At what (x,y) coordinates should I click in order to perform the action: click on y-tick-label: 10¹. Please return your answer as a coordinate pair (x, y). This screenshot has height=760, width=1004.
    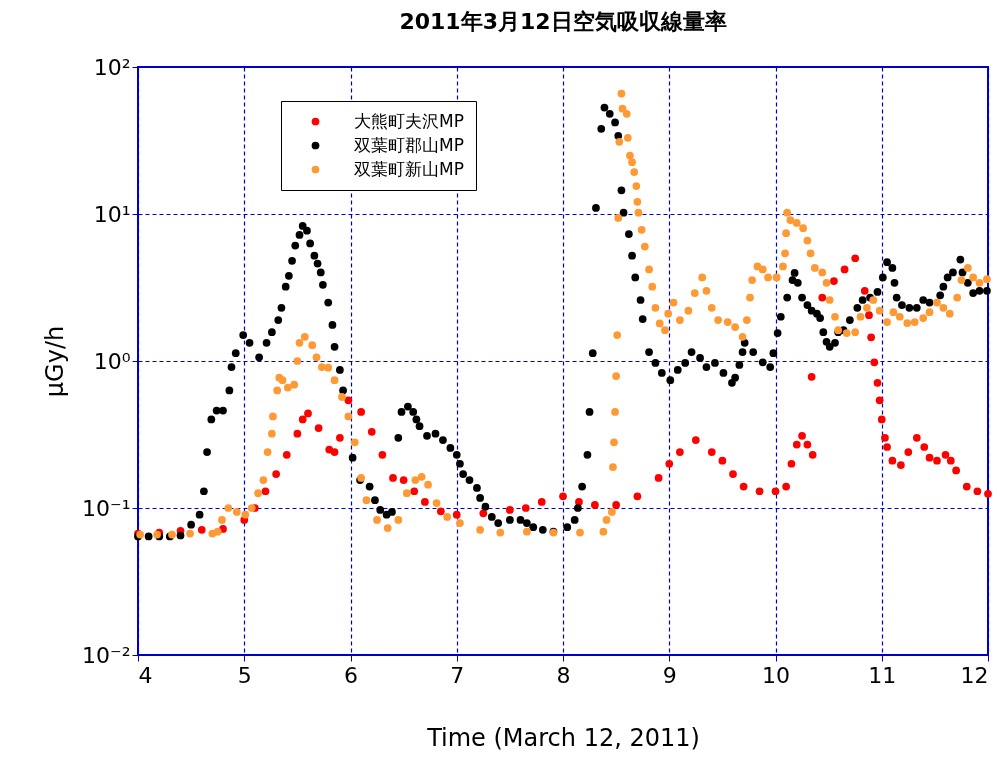
    Looking at the image, I should click on (112, 214).